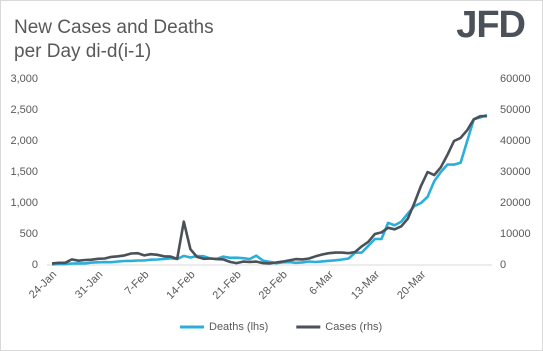 This screenshot has height=351, width=543. I want to click on y2-tick-label: 50000, so click(515, 110).